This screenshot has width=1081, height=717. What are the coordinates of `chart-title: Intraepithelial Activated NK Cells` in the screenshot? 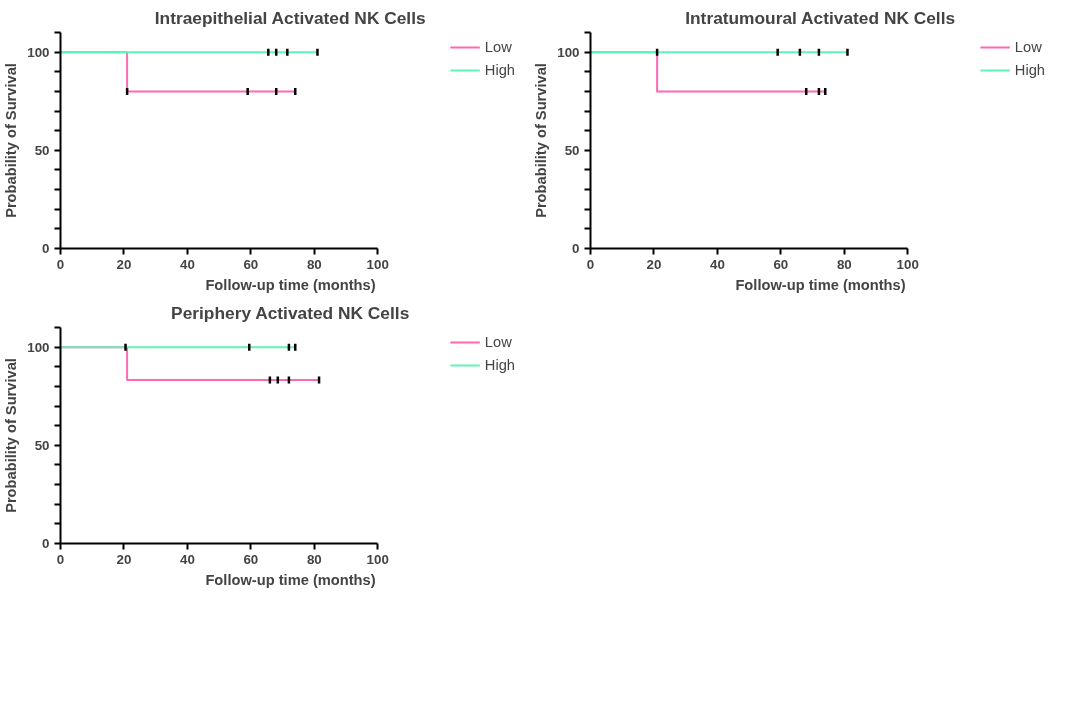 It's located at (290, 17).